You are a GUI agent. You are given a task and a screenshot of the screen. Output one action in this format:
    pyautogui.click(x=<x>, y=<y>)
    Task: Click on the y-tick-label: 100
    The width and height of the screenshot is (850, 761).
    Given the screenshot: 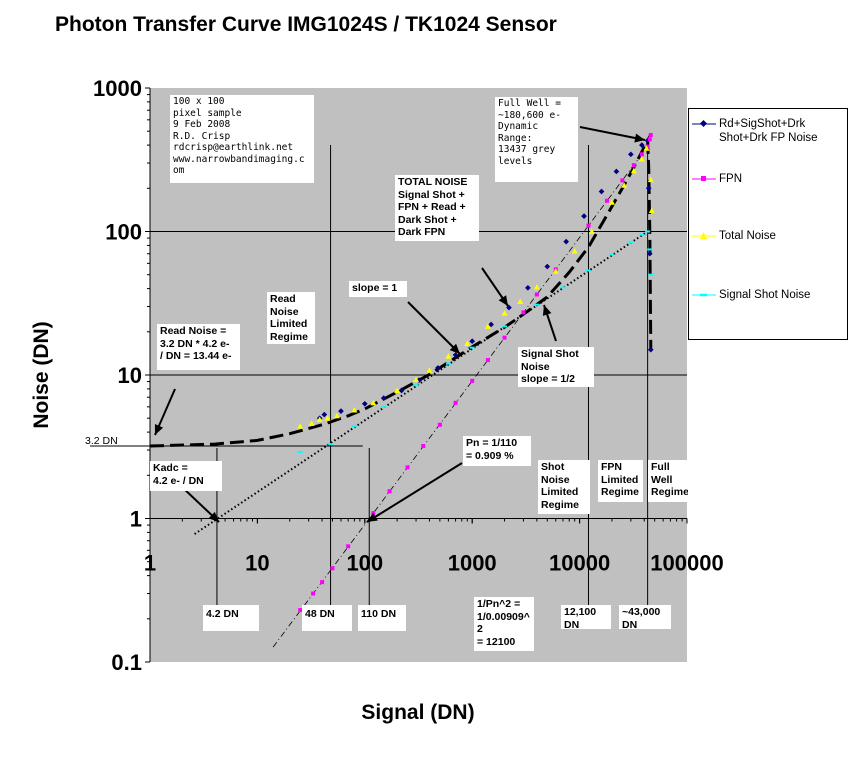 What is the action you would take?
    pyautogui.click(x=123, y=232)
    